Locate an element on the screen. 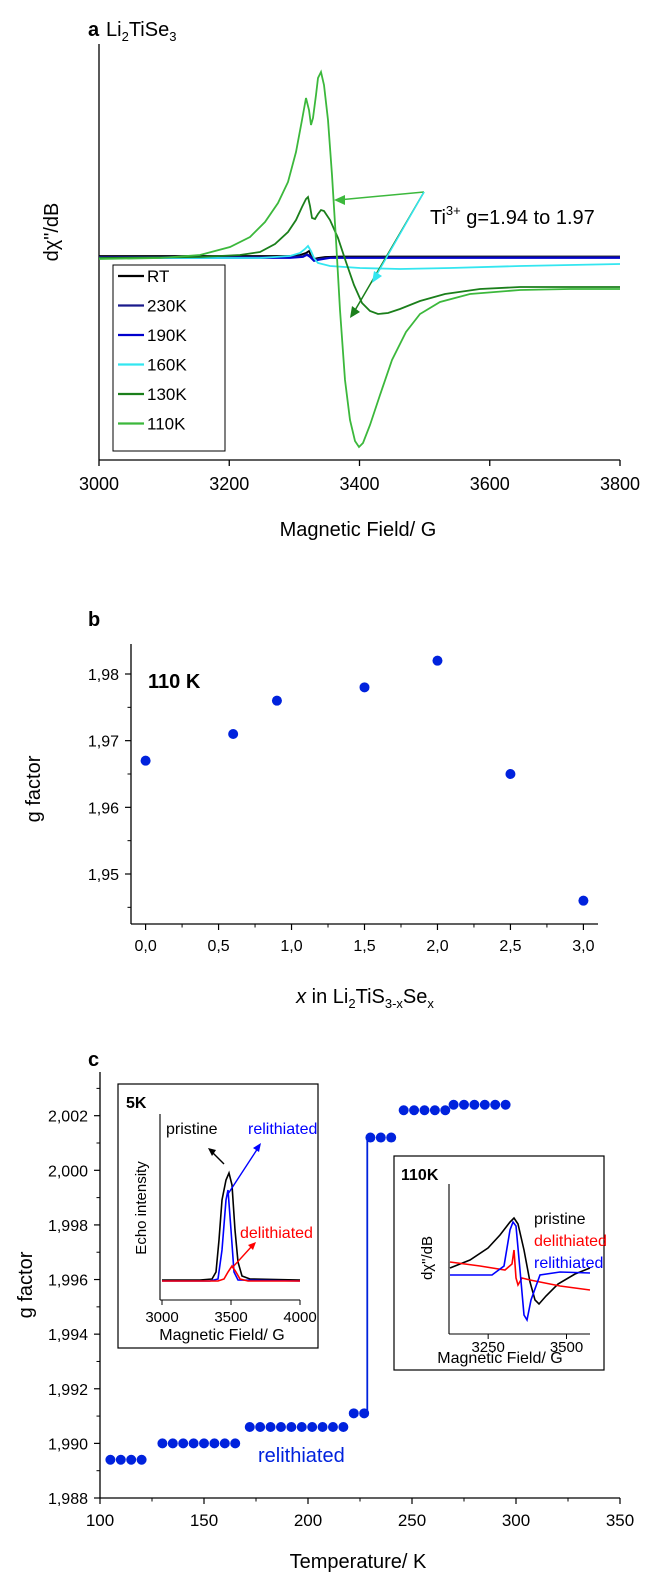 The image size is (650, 1576). panel-c-series-label: relithiated is located at coordinates (301, 1456).